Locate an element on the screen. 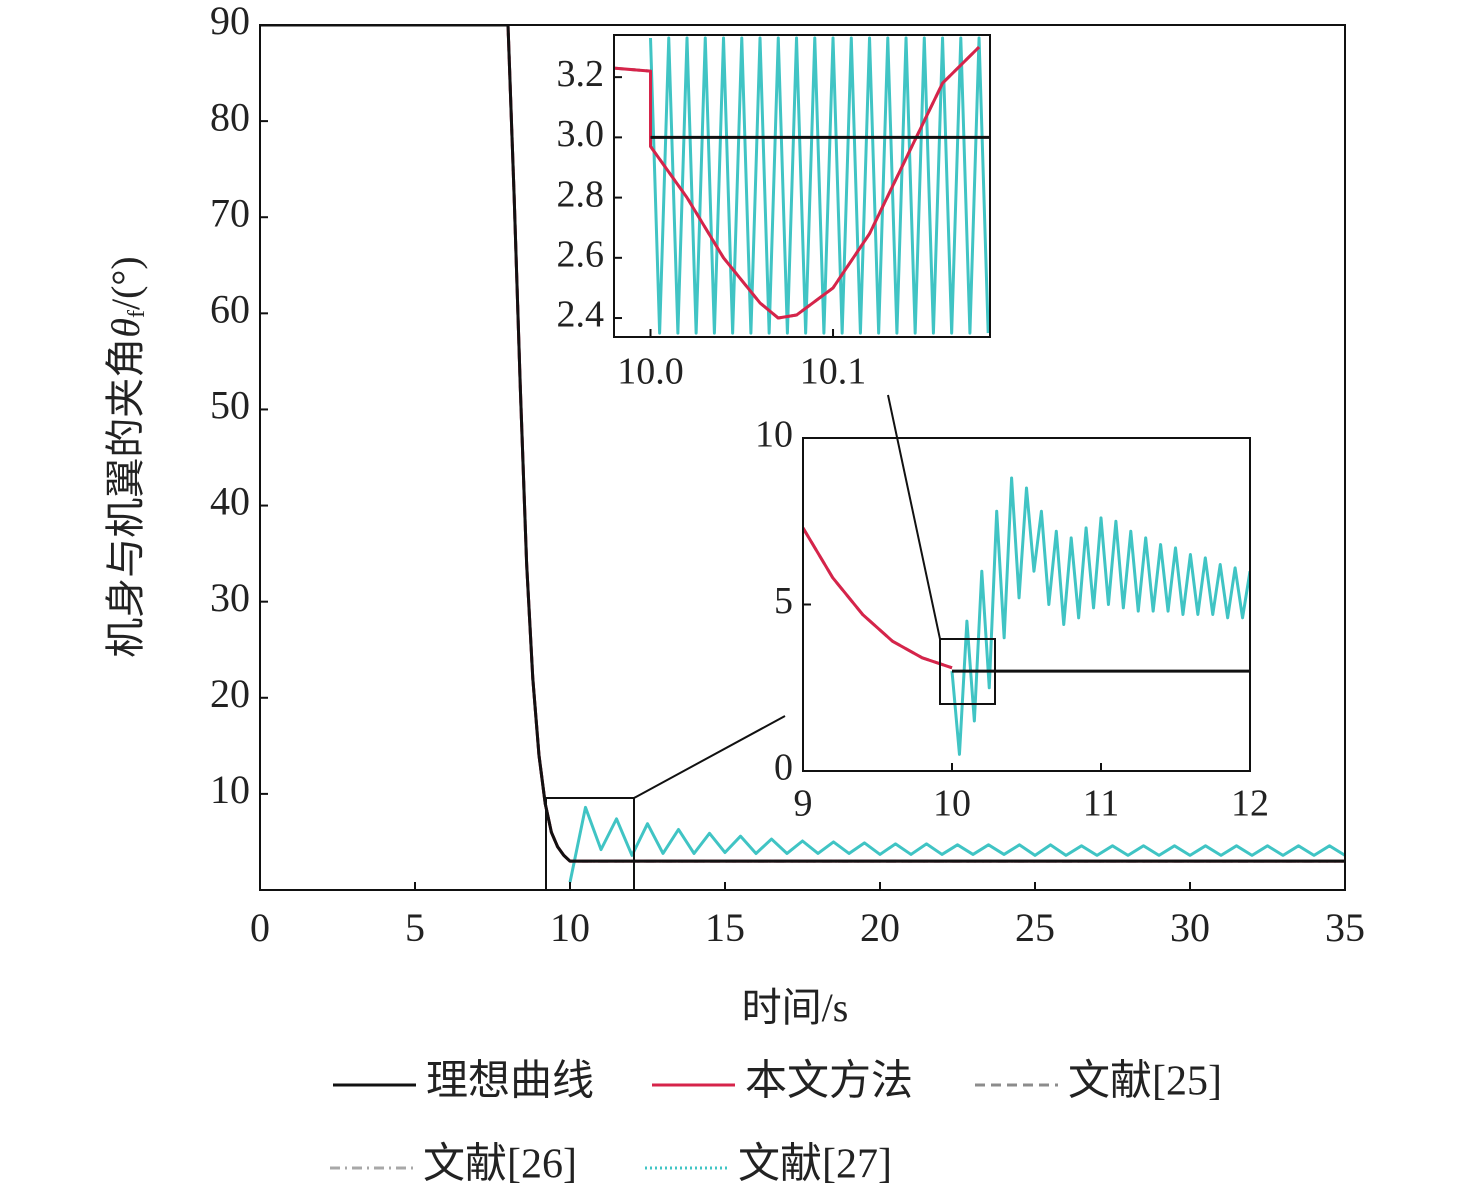  y-tick-label: 2.4 is located at coordinates (581, 315).